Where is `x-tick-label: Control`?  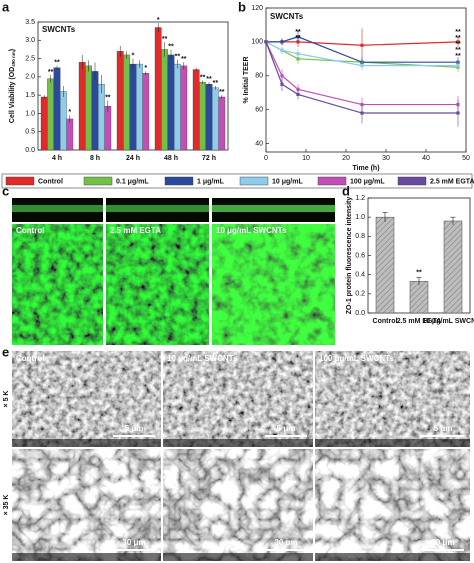
x-tick-label: Control is located at coordinates (385, 321).